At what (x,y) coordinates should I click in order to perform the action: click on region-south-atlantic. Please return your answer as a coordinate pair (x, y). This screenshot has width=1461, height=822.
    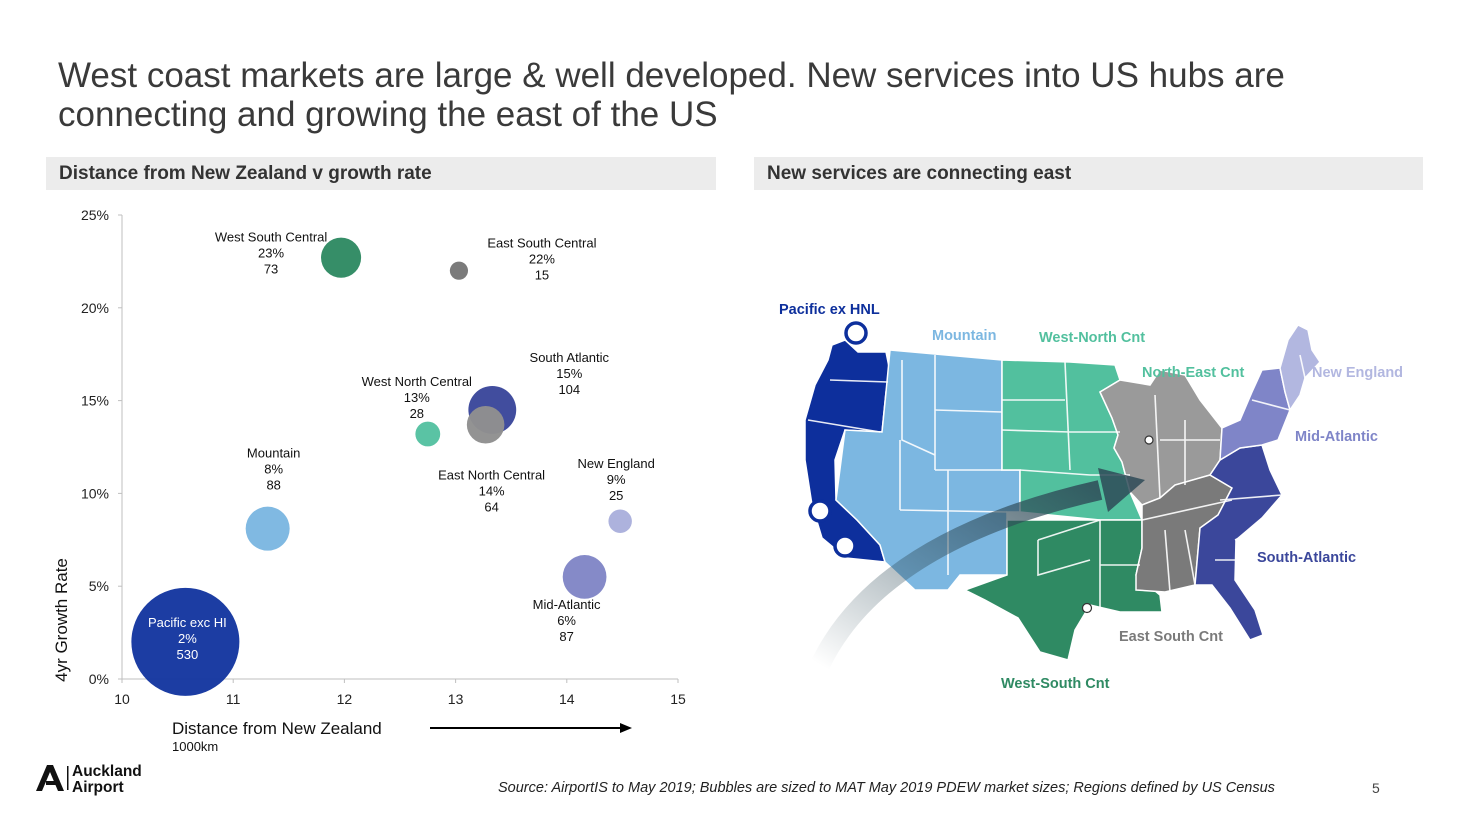
    Looking at the image, I should click on (1238, 542).